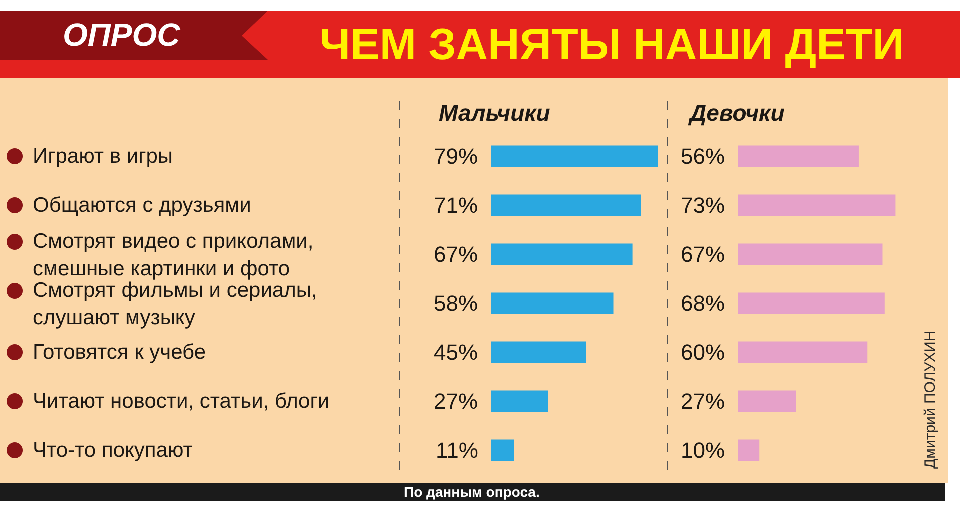 The height and width of the screenshot is (508, 960). Describe the element at coordinates (703, 156) in the screenshot. I see `data-label: 56%` at that location.